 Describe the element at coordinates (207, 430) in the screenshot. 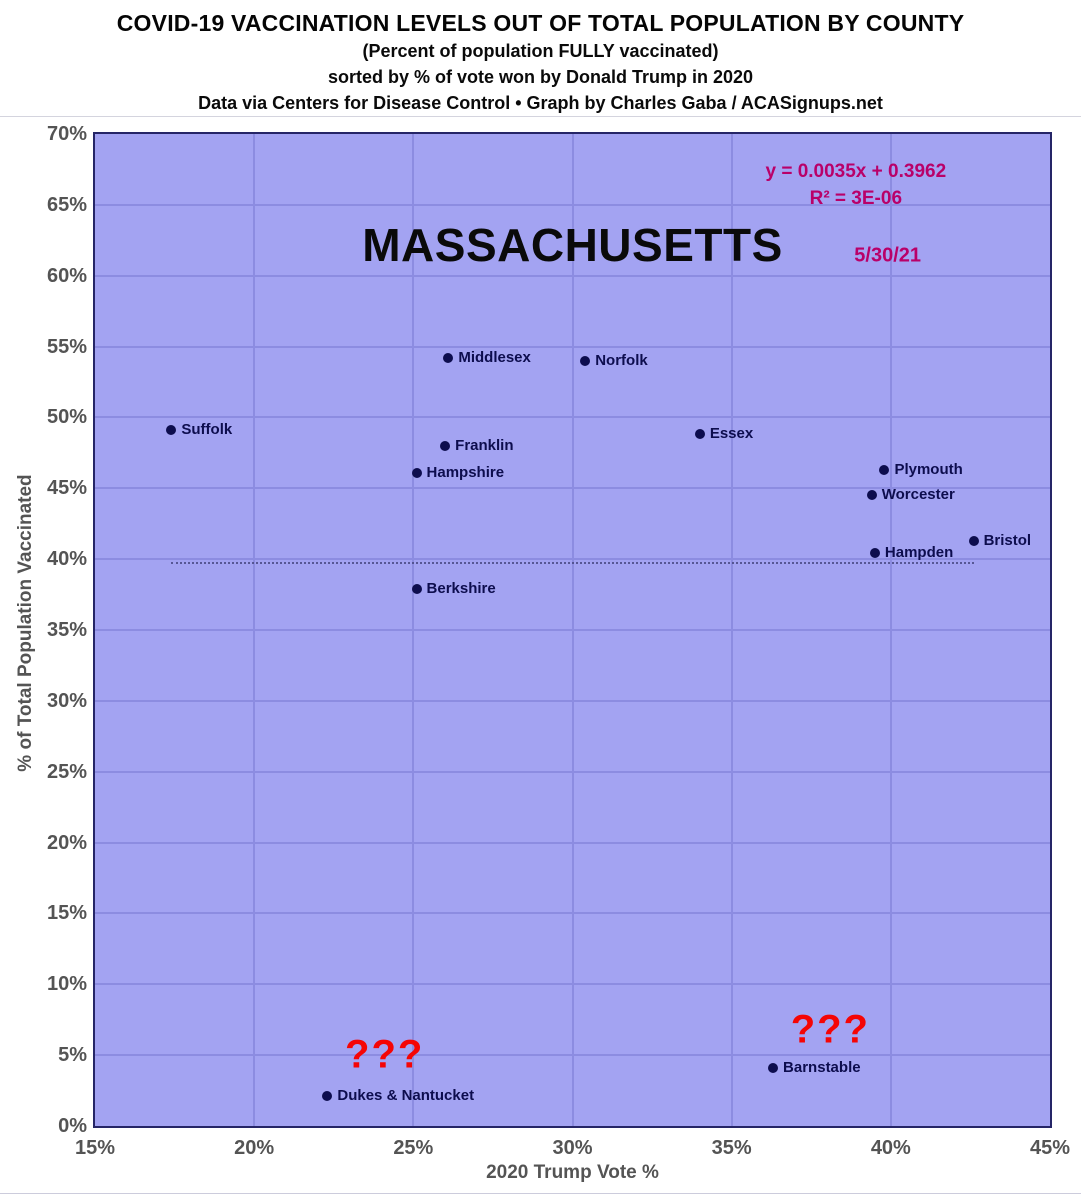

I see `data-point-label: Suffolk` at that location.